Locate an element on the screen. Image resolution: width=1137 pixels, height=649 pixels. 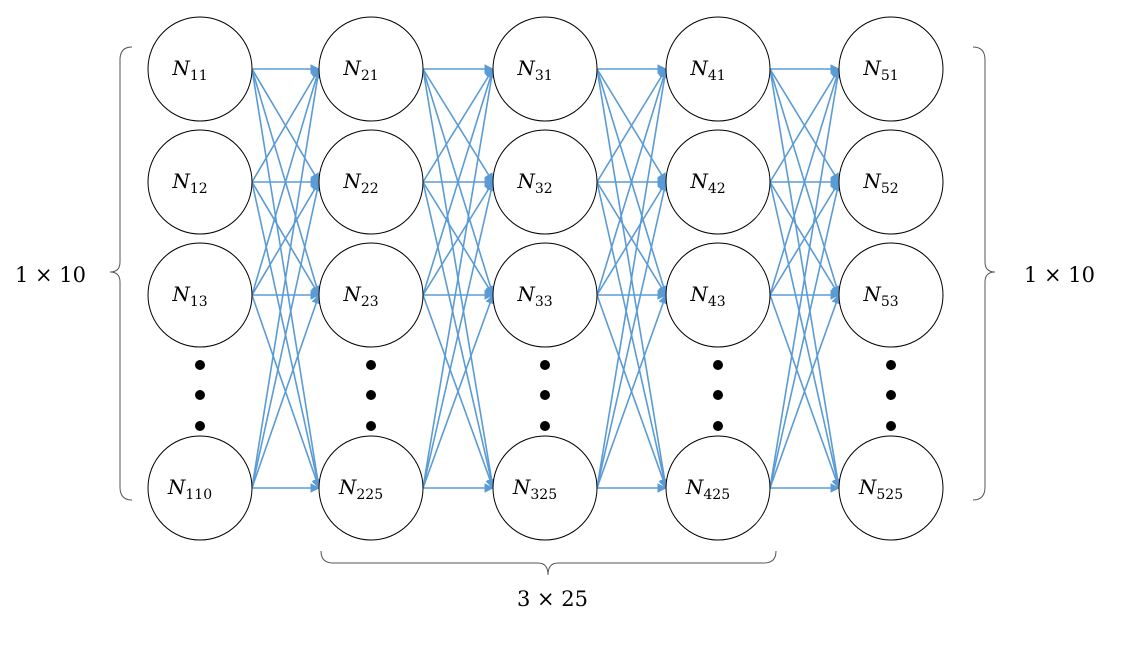
node-label-sub: 43 is located at coordinates (717, 302).